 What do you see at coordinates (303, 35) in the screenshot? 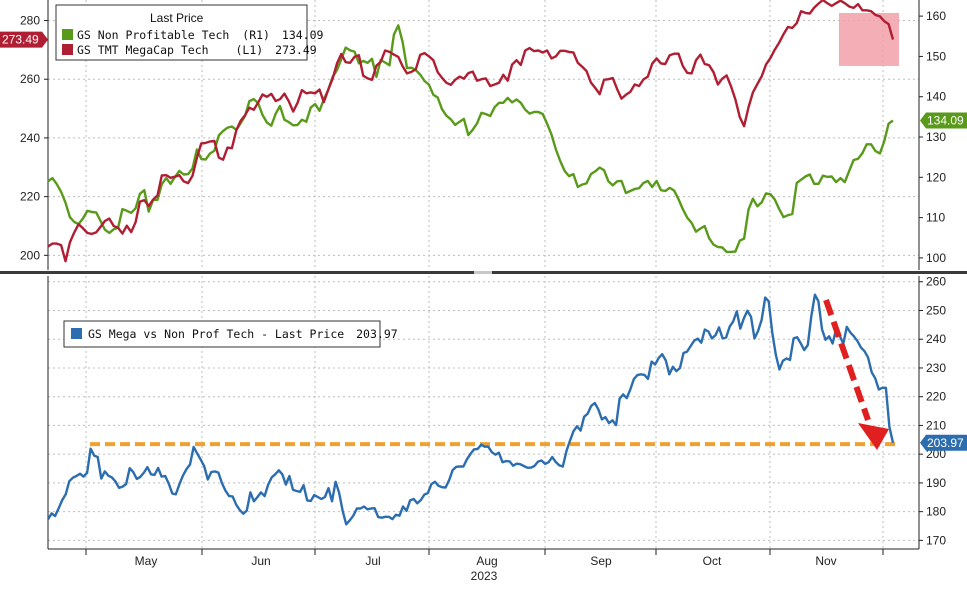
I see `legend-series-value: 134.09` at bounding box center [303, 35].